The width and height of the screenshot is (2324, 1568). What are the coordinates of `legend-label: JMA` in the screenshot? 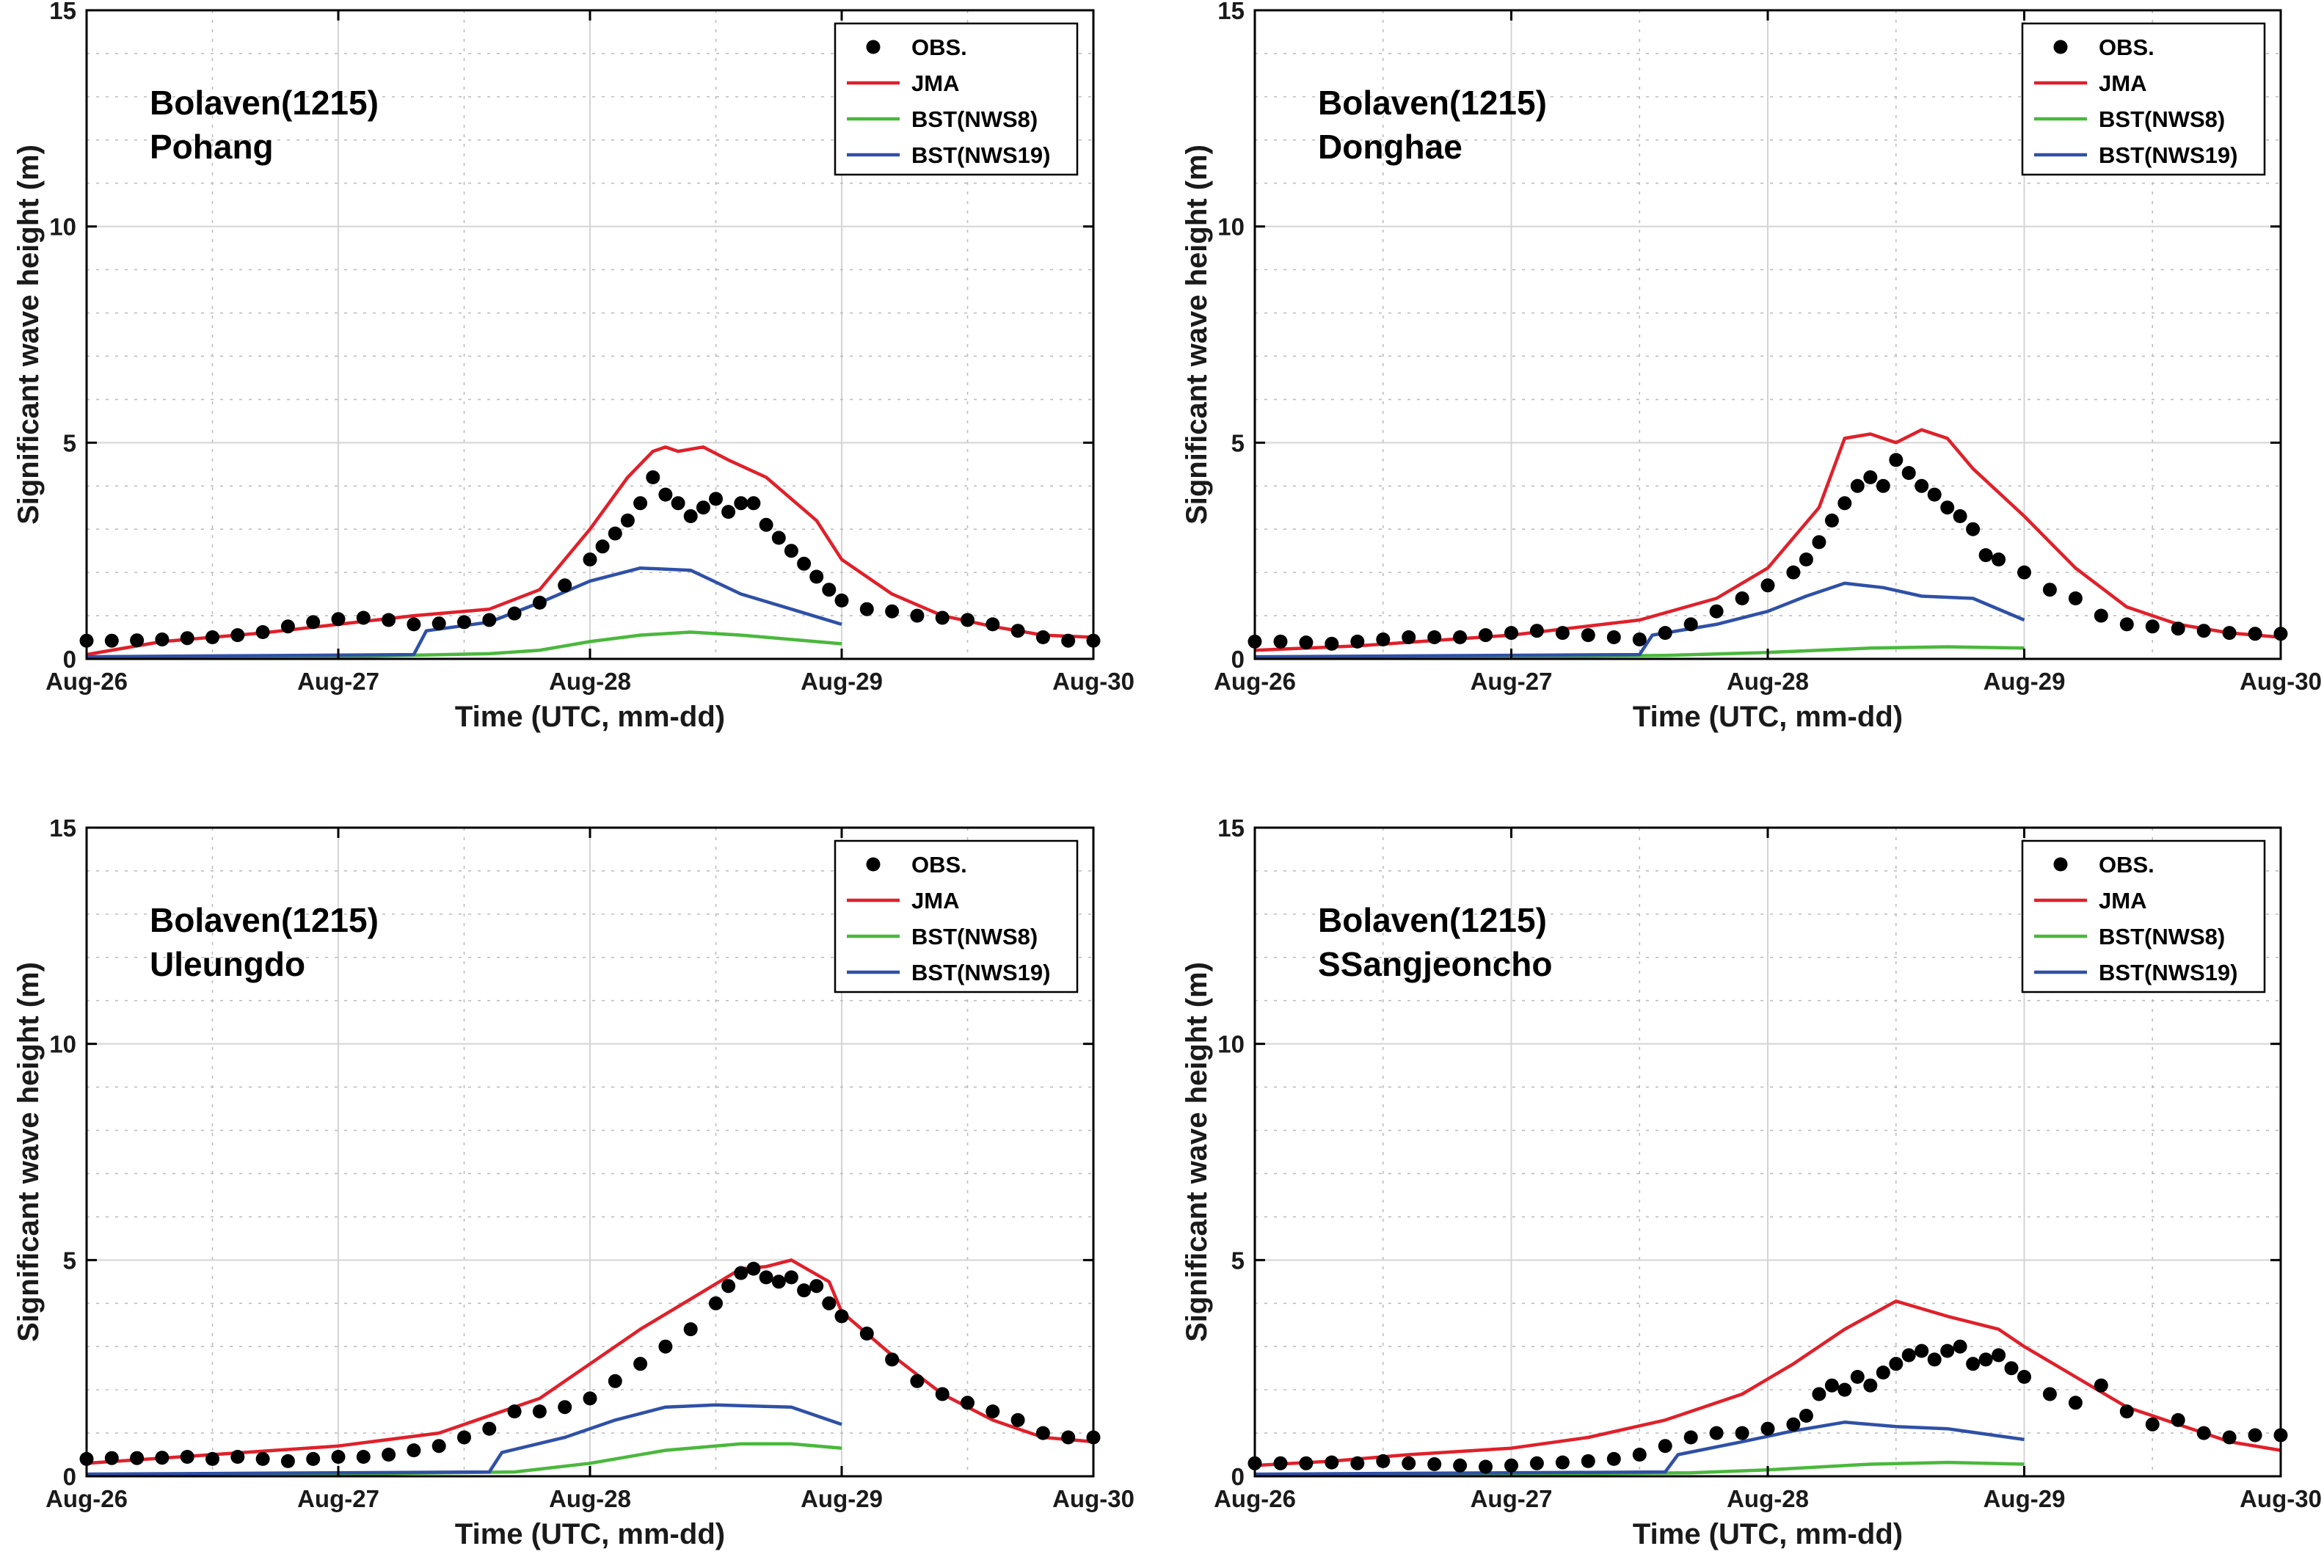 It's located at (2122, 901).